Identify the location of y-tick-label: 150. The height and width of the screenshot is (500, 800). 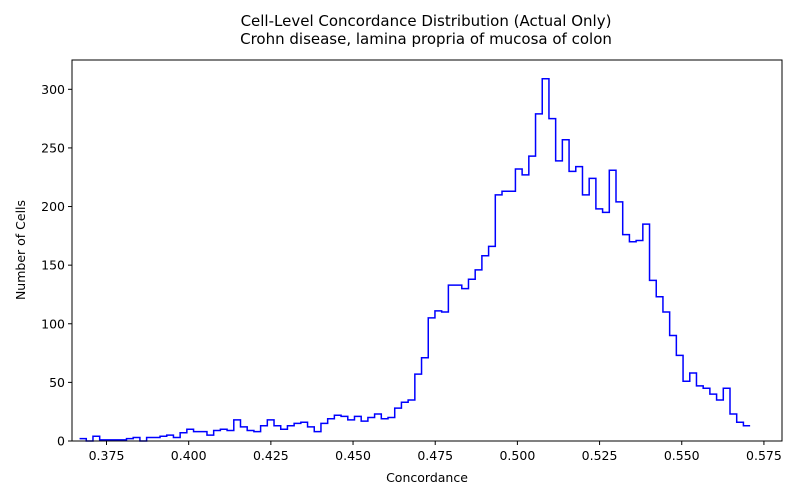
(53, 265).